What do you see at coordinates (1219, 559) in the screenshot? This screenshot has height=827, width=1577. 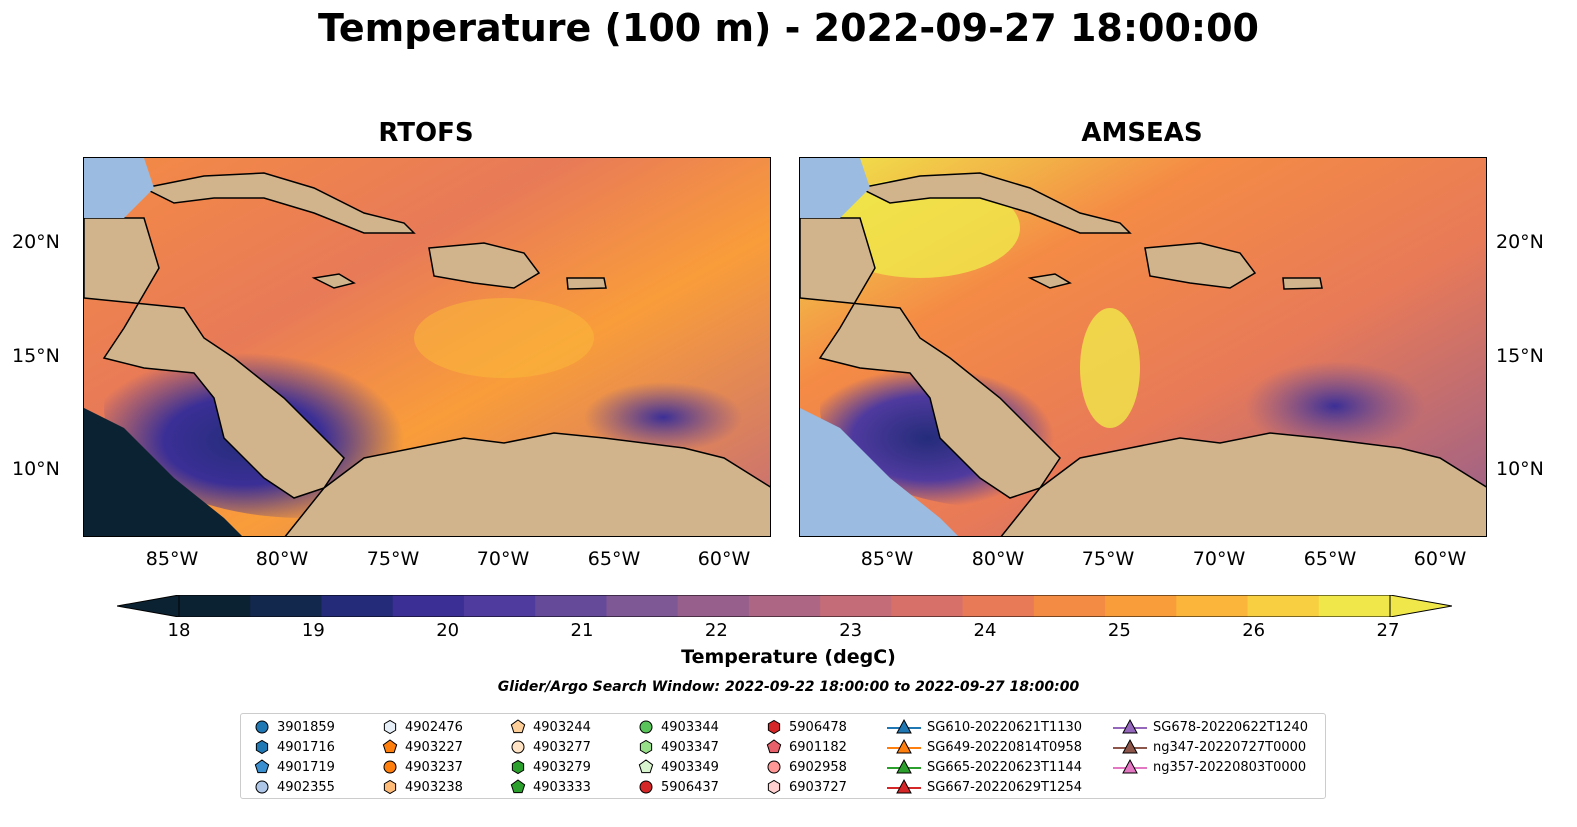 I see `lon-label-70w-right: 70°W` at bounding box center [1219, 559].